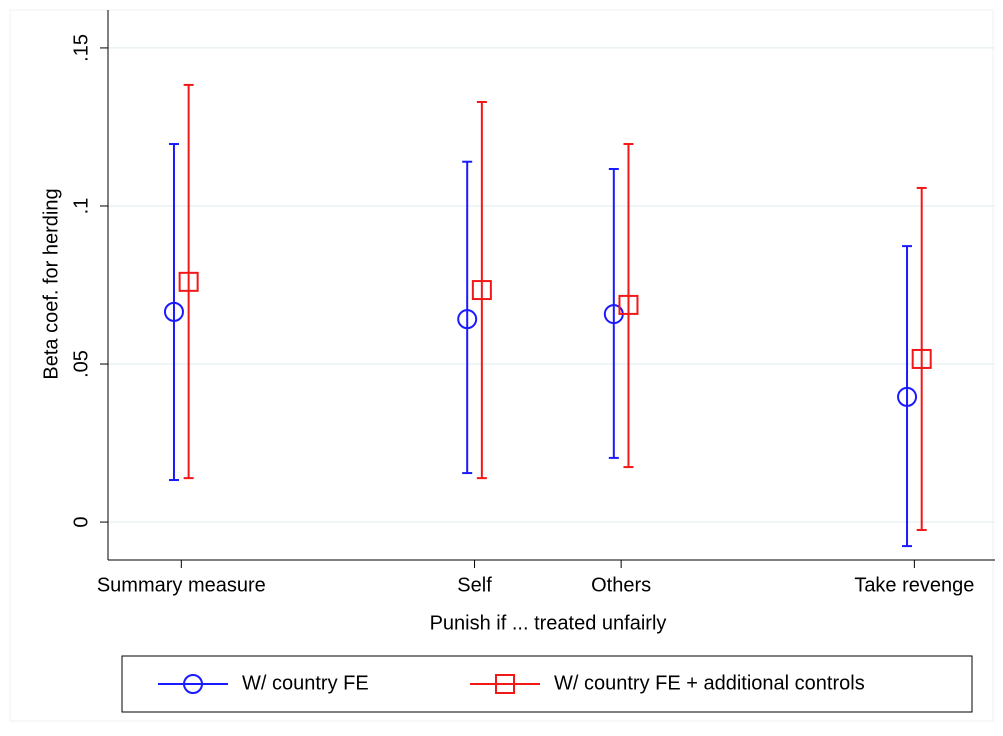  Describe the element at coordinates (51, 283) in the screenshot. I see `y-axis-title: Beta coef. for herding` at that location.